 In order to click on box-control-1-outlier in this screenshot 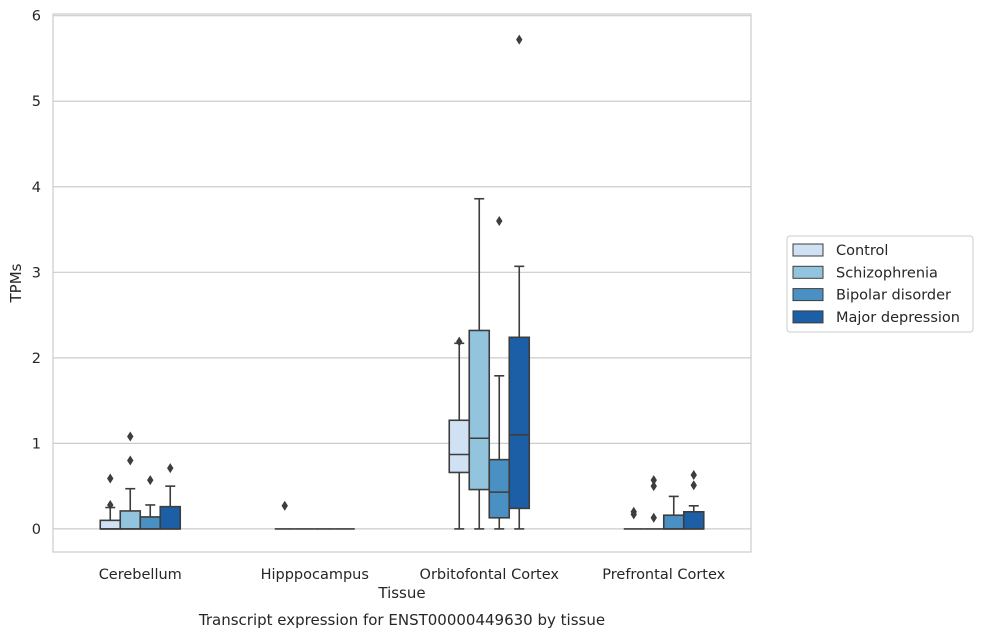, I will do `click(284, 505)`.